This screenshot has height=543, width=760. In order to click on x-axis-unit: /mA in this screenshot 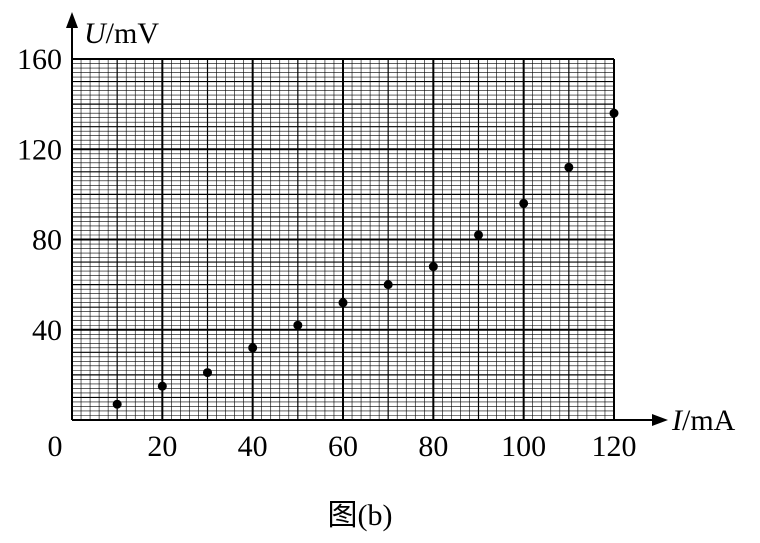, I will do `click(709, 420)`.